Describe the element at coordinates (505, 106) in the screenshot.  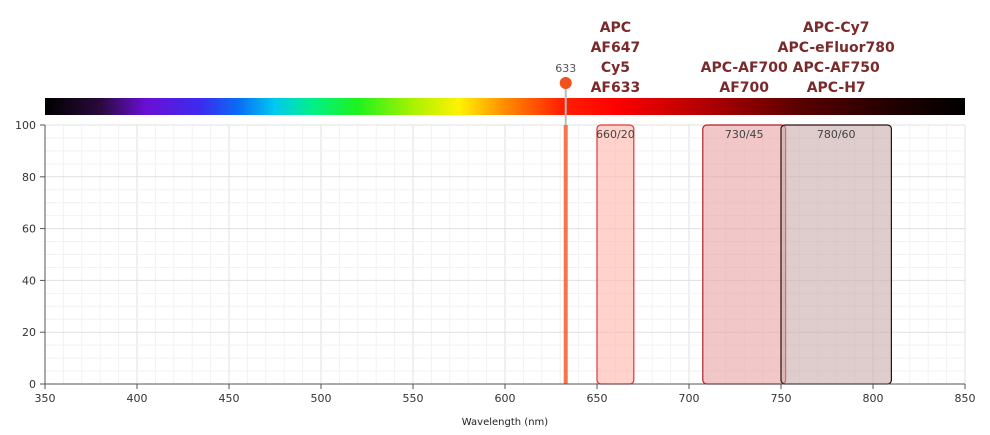
I see `spectrum-bar` at that location.